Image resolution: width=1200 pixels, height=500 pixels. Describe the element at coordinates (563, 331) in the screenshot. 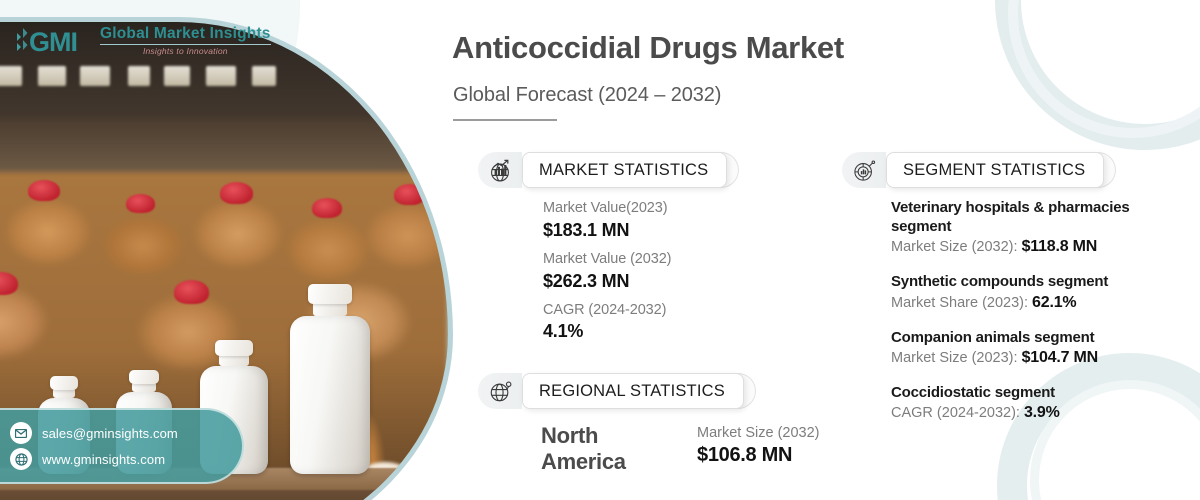

I see `market-stat-value: 4.1%` at that location.